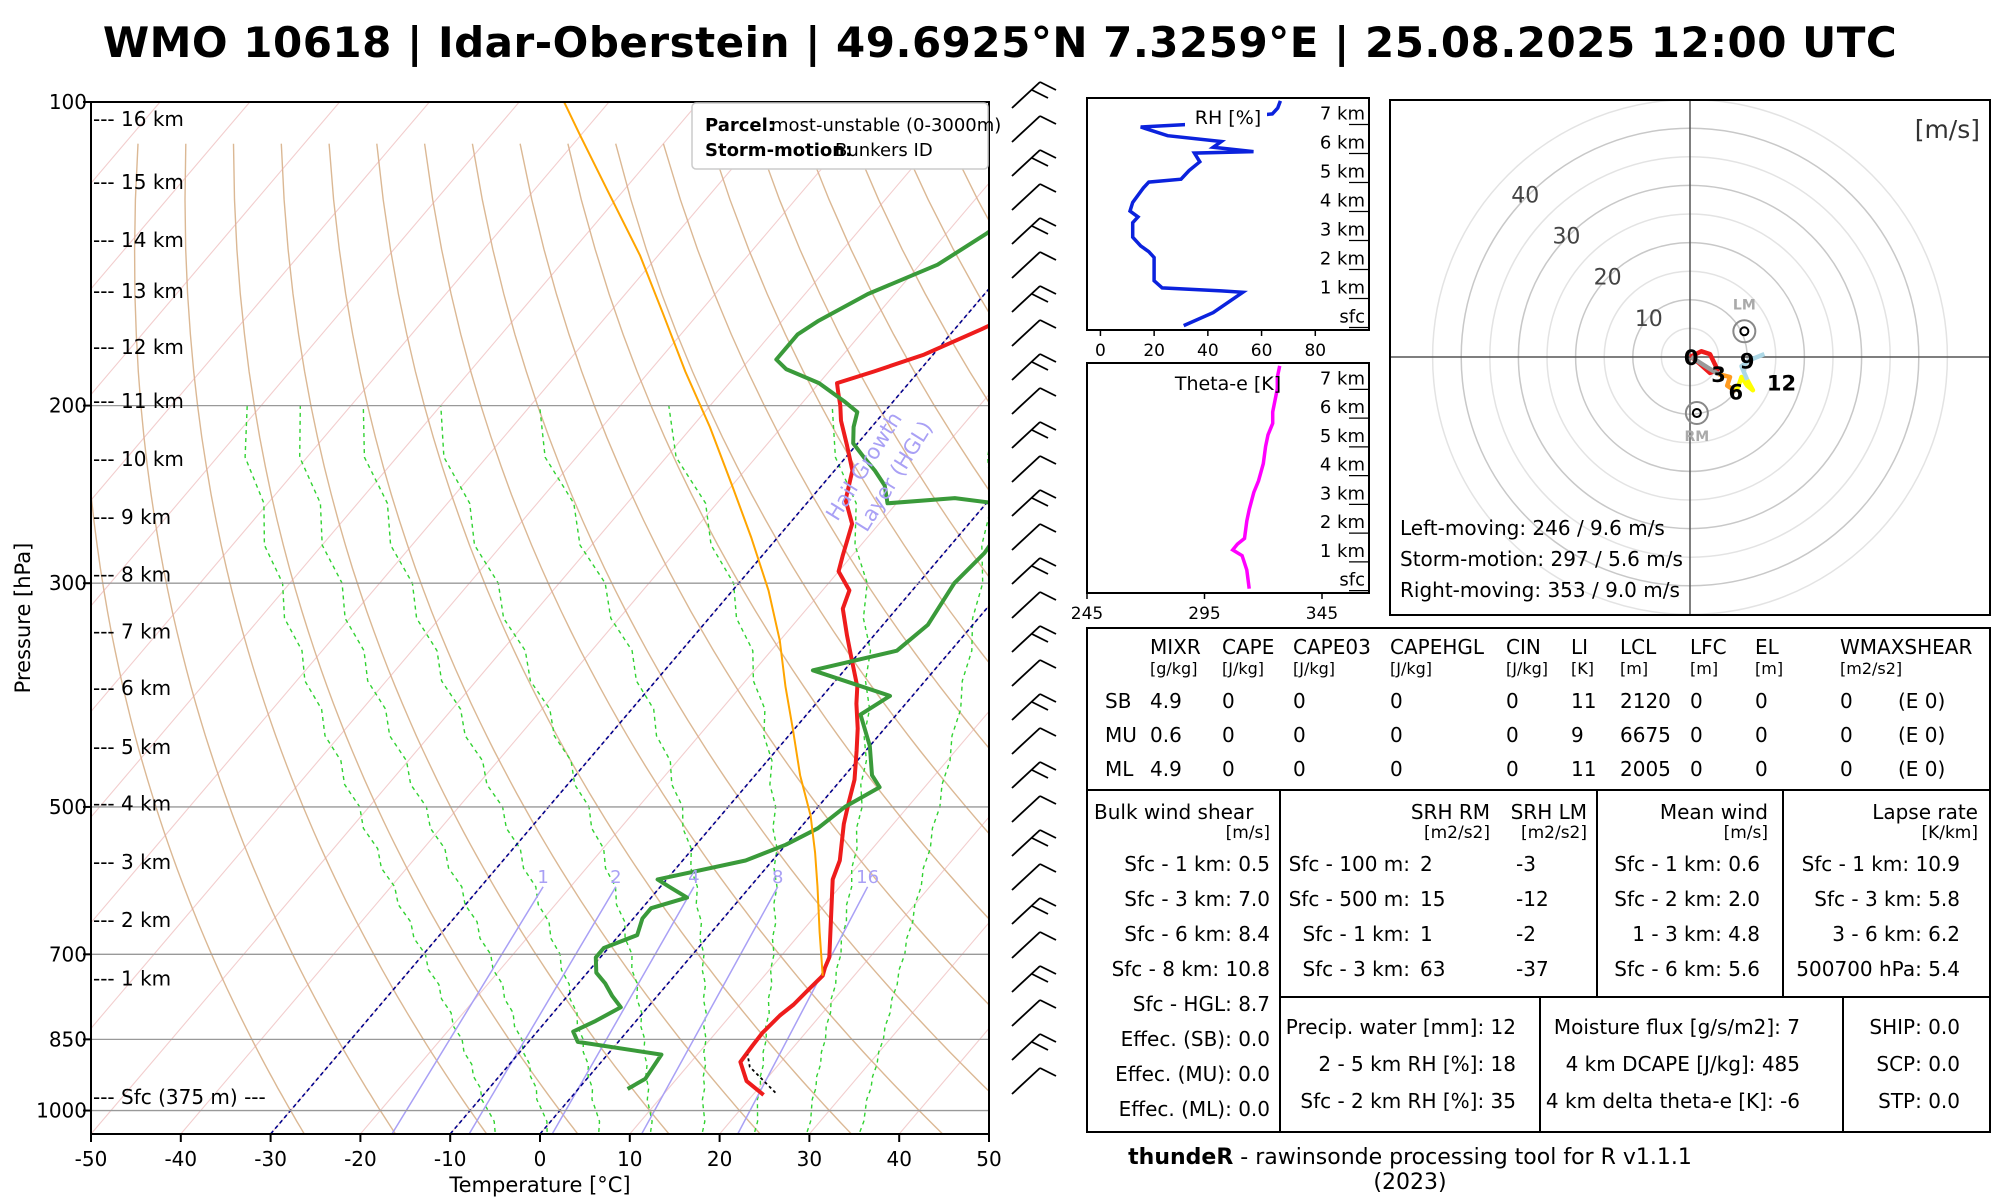 This screenshot has width=2000, height=1200. I want to click on mixing-ratio-line, so click(623, 1010).